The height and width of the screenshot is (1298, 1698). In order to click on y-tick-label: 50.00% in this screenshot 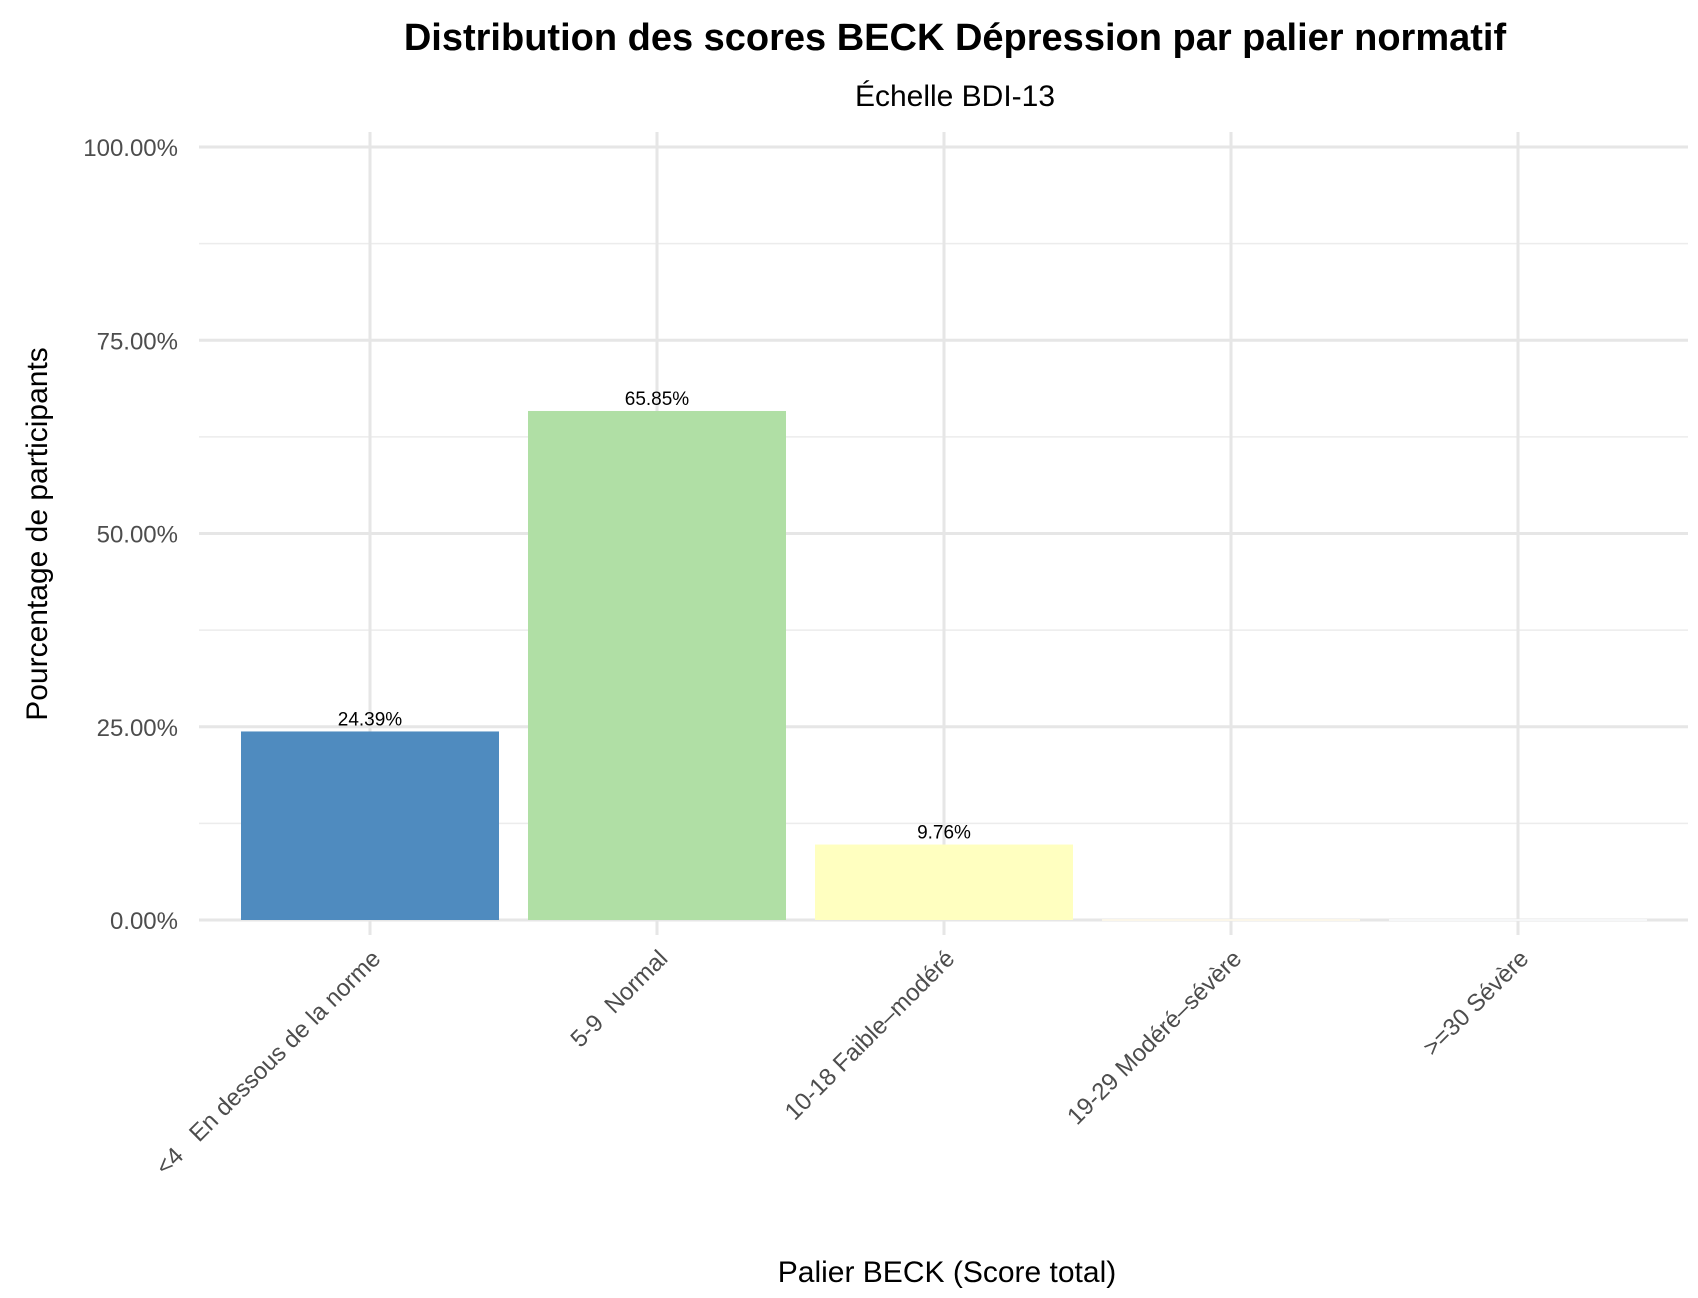, I will do `click(137, 535)`.